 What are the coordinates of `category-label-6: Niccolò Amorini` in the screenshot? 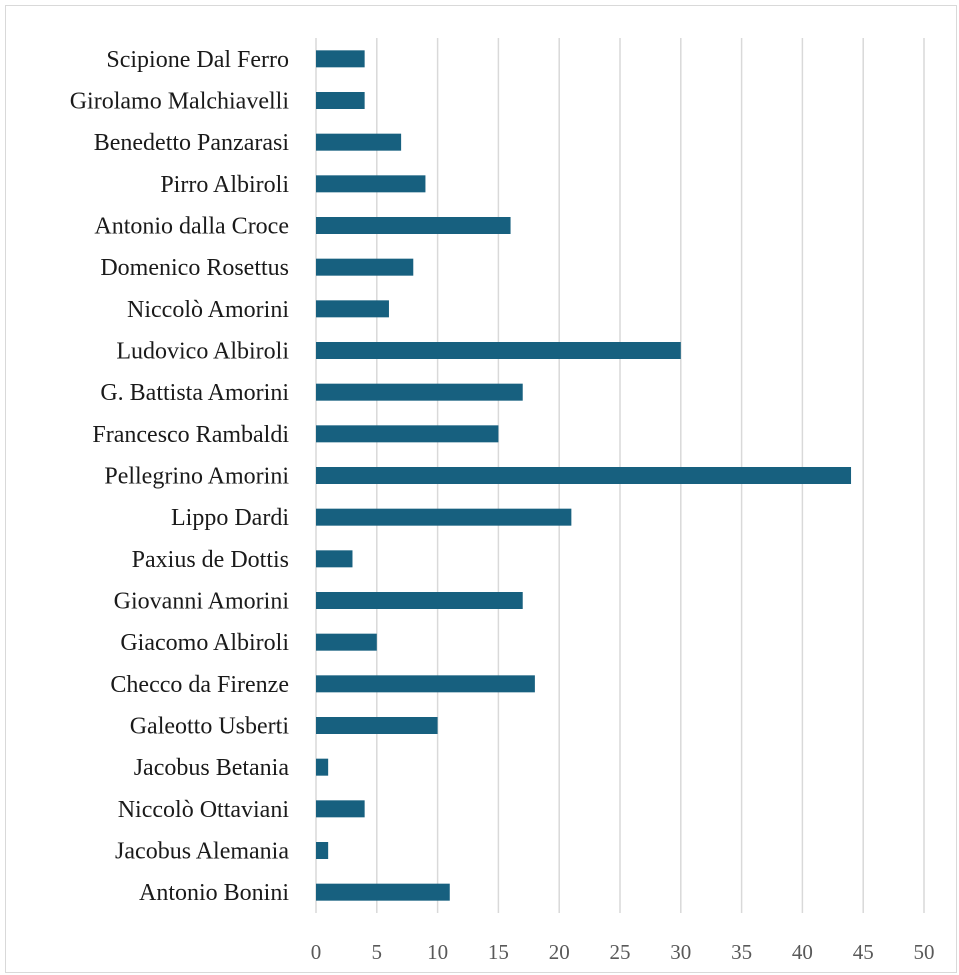 It's located at (208, 310).